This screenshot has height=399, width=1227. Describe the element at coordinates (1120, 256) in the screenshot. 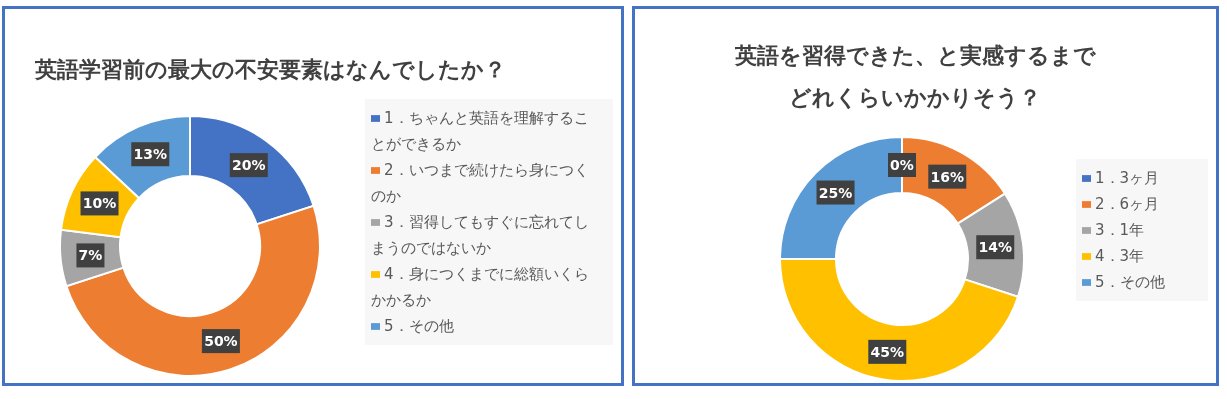

I see `legend-label: 4．3年` at that location.